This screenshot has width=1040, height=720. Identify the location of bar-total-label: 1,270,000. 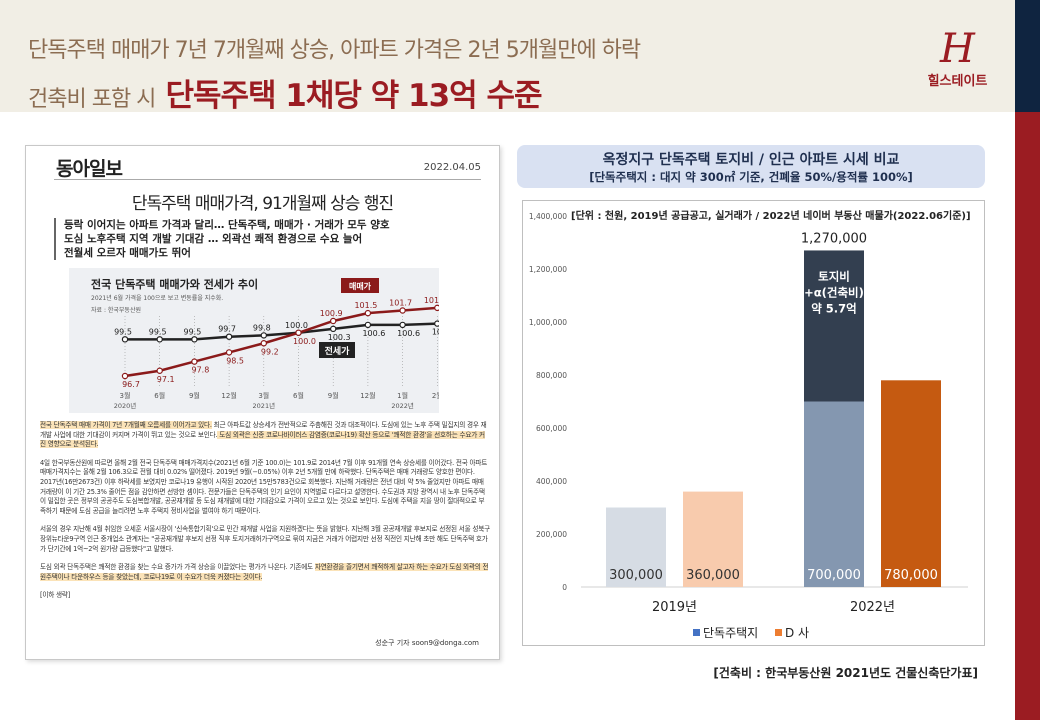
(834, 238).